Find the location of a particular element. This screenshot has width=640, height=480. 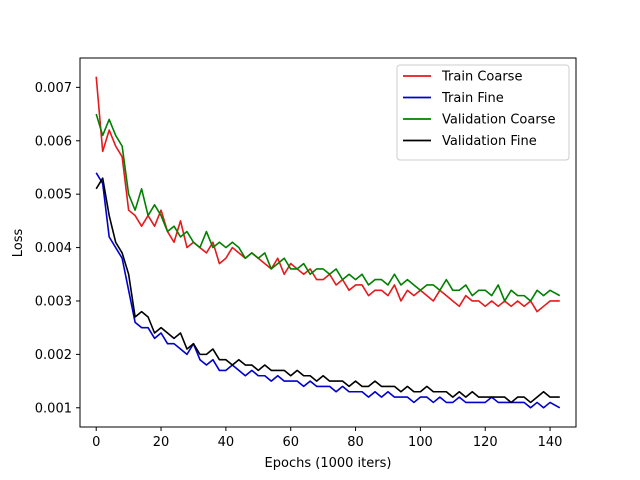

x-tick-label: 140 is located at coordinates (550, 442).